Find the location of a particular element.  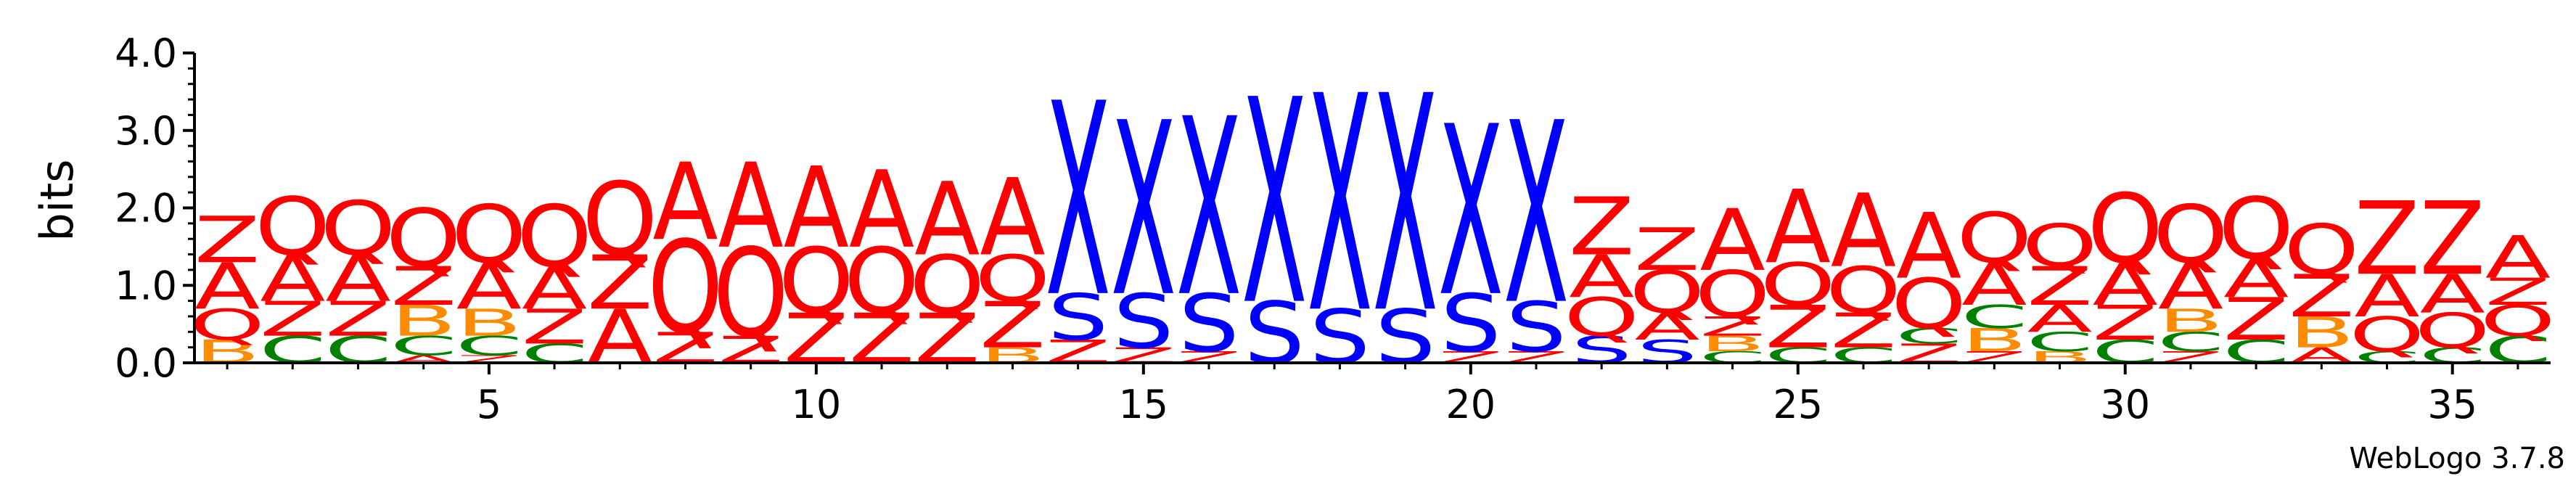

y-ticks: 0.0 1.0 2.0 3.0 4.0 is located at coordinates (154, 208).